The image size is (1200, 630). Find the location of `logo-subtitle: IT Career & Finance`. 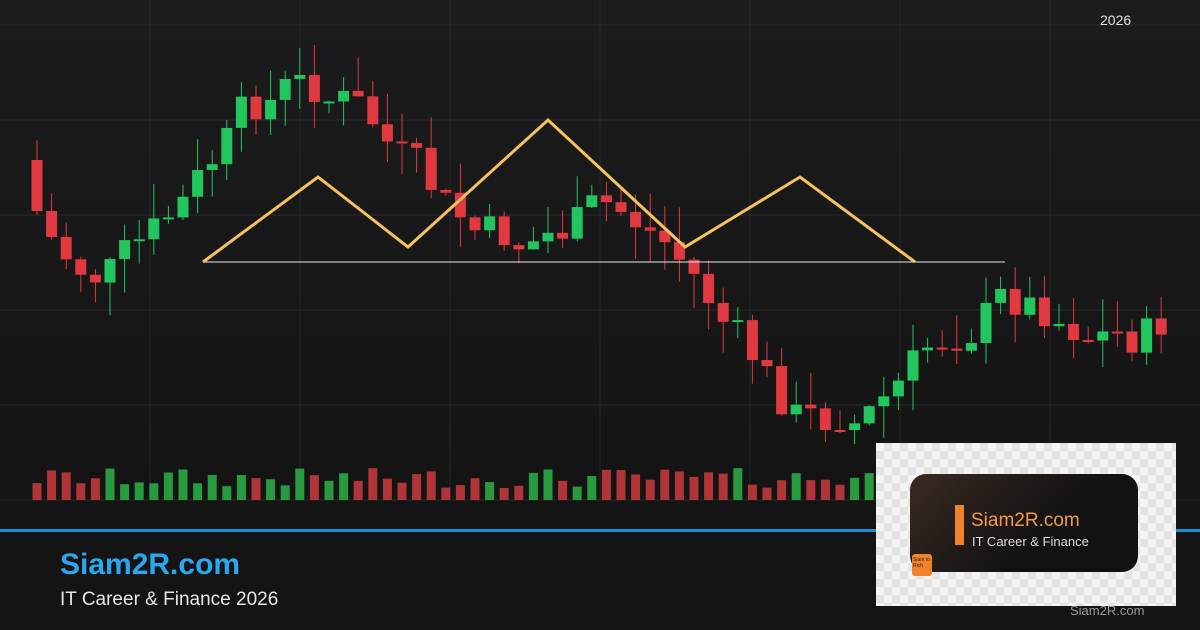

logo-subtitle: IT Career & Finance is located at coordinates (1030, 541).